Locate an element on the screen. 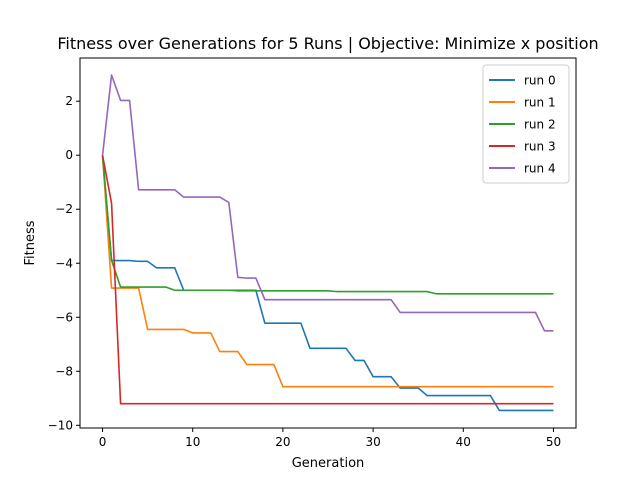 The width and height of the screenshot is (640, 480). x-tick-label: 0 is located at coordinates (103, 442).